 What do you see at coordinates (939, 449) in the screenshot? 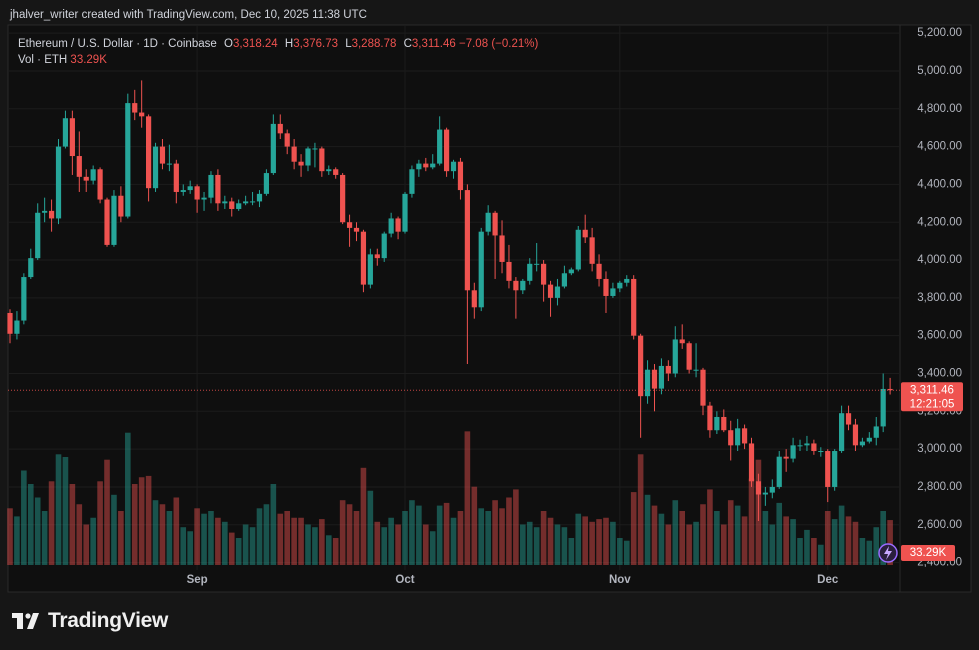
I see `y-tick-label: 3,000.00` at bounding box center [939, 449].